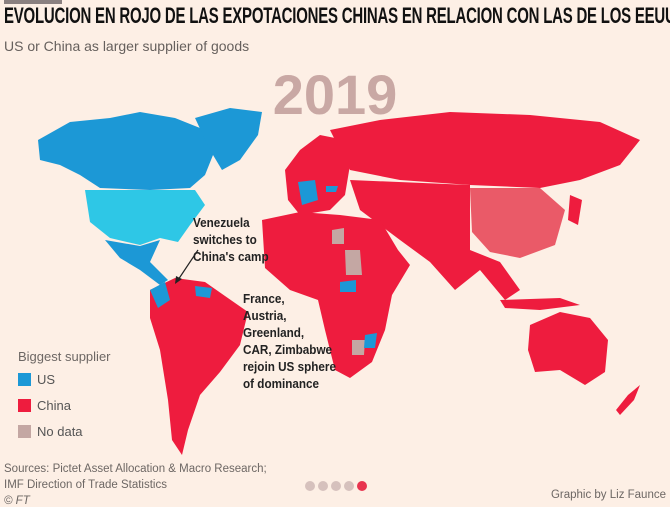  I want to click on annotation-line: rejoin US sphere, so click(289, 366).